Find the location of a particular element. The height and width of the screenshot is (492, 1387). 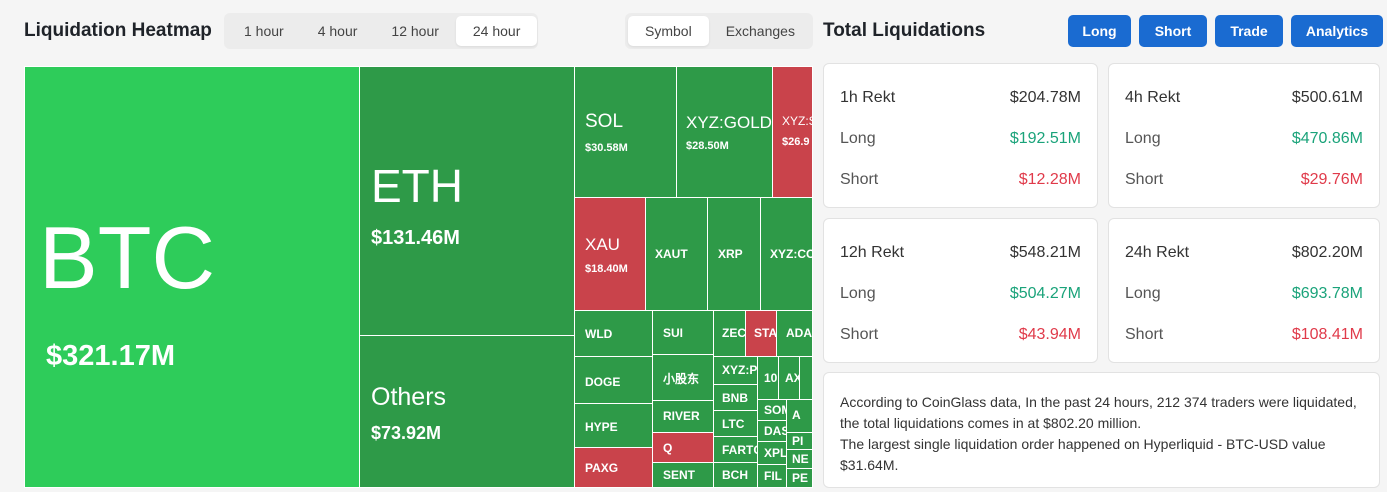

short-button: Short is located at coordinates (1173, 31).